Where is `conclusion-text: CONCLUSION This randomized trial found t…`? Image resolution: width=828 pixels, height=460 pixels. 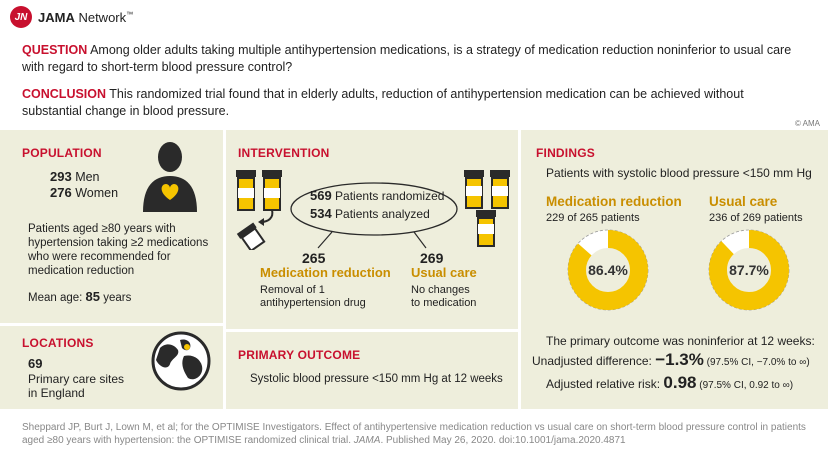
conclusion-text: CONCLUSION This randomized trial found t… is located at coordinates (412, 103).